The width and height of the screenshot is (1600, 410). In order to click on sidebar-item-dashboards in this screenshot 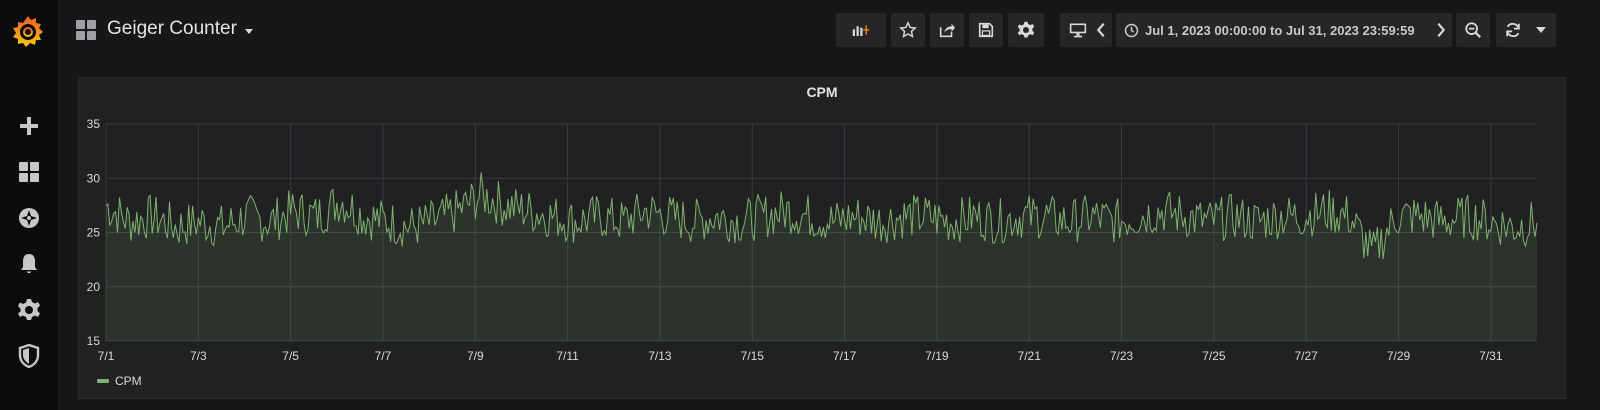, I will do `click(29, 172)`.